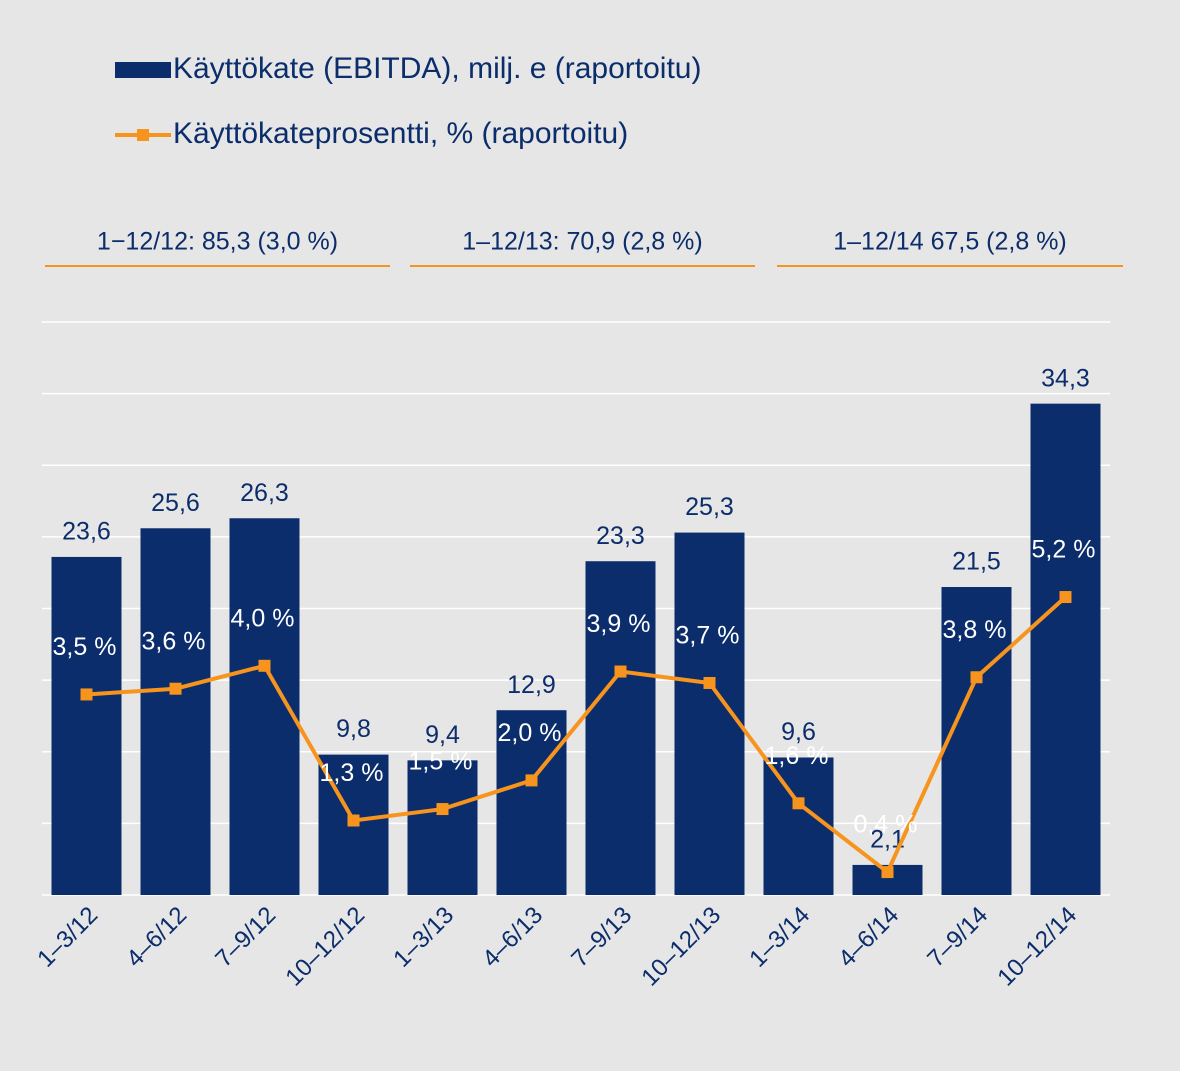  Describe the element at coordinates (708, 636) in the screenshot. I see `line-value-label: 3,7 %` at that location.